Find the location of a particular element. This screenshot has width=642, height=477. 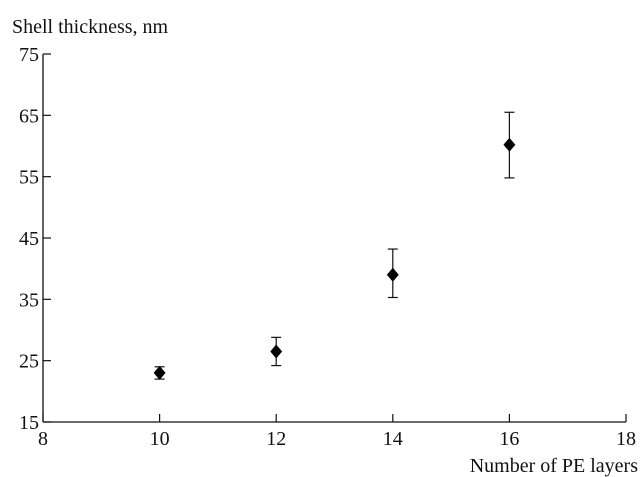

y-tick-label: 75 is located at coordinates (29, 55).